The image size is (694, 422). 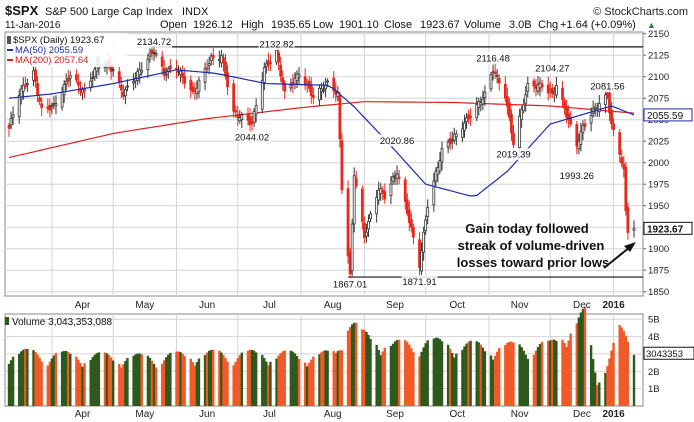 What do you see at coordinates (533, 262) in the screenshot?
I see `callout-line-3: losses toward prior lows` at bounding box center [533, 262].